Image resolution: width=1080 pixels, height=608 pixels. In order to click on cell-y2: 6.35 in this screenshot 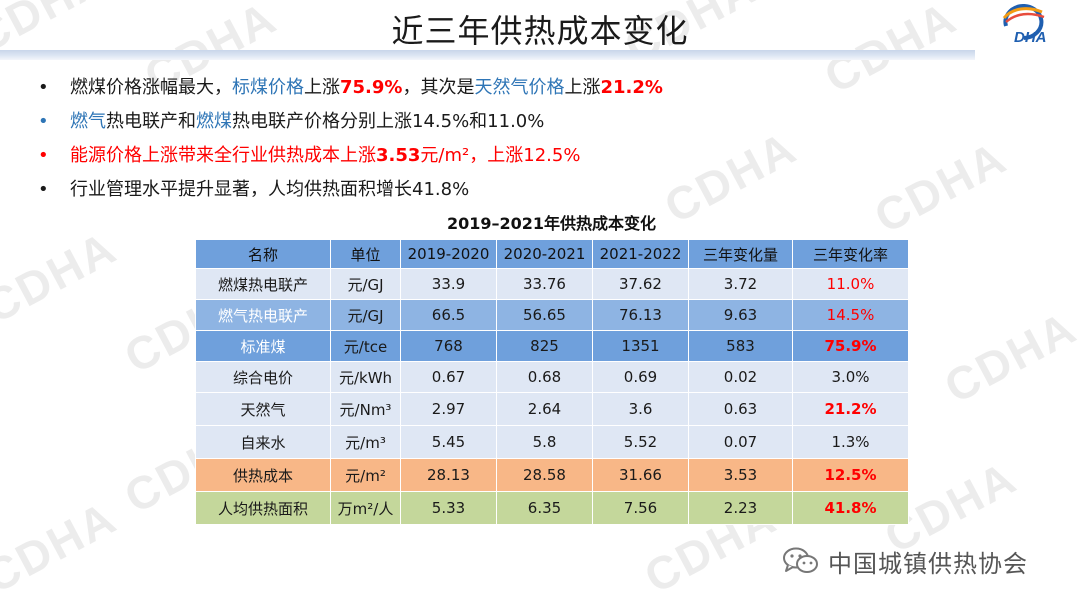, I will do `click(544, 508)`.